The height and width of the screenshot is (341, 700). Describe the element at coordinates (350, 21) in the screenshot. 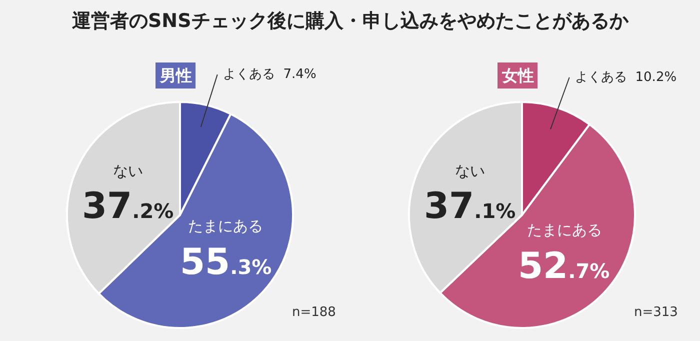

I see `chart-title: 運営者のSNSチェック後に購入・申し込みをやめたことがあるか` at that location.